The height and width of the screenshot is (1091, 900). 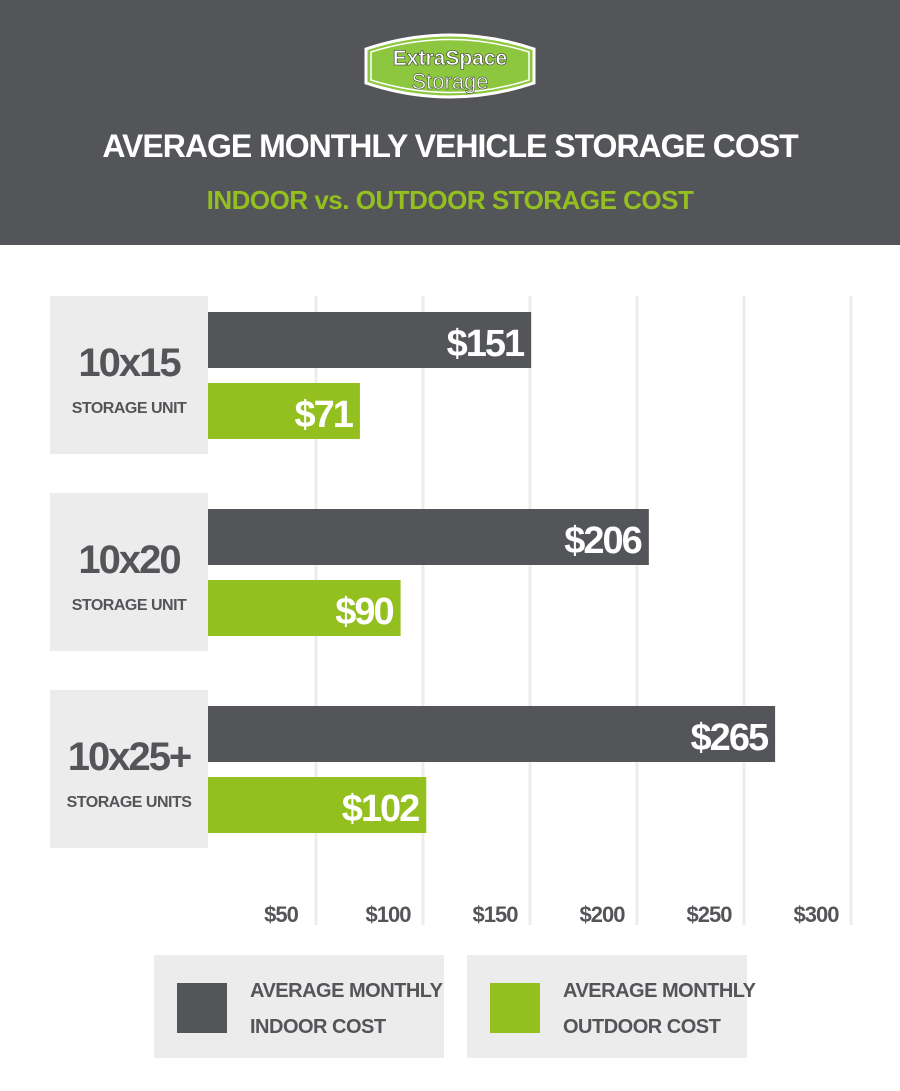 What do you see at coordinates (202, 1008) in the screenshot?
I see `indoor-swatch` at bounding box center [202, 1008].